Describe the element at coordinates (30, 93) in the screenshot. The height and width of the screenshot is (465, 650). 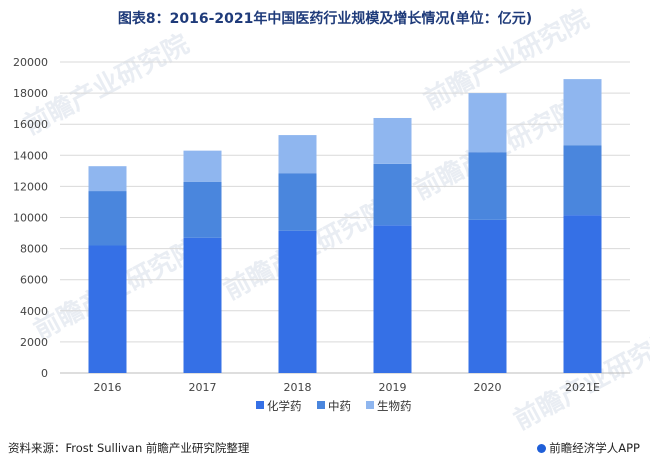
I see `y-tick-label: 18000` at that location.